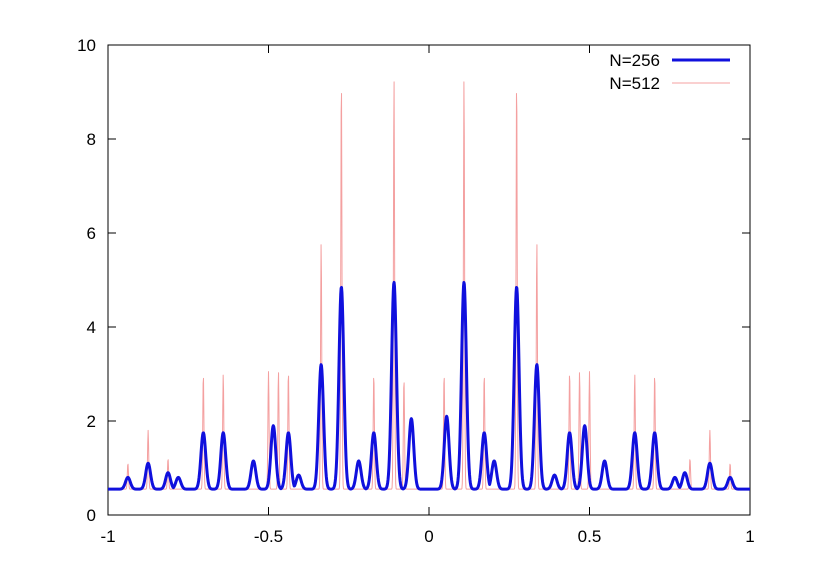 This screenshot has width=830, height=574. I want to click on legend-label-n256: N=256, so click(634, 60).